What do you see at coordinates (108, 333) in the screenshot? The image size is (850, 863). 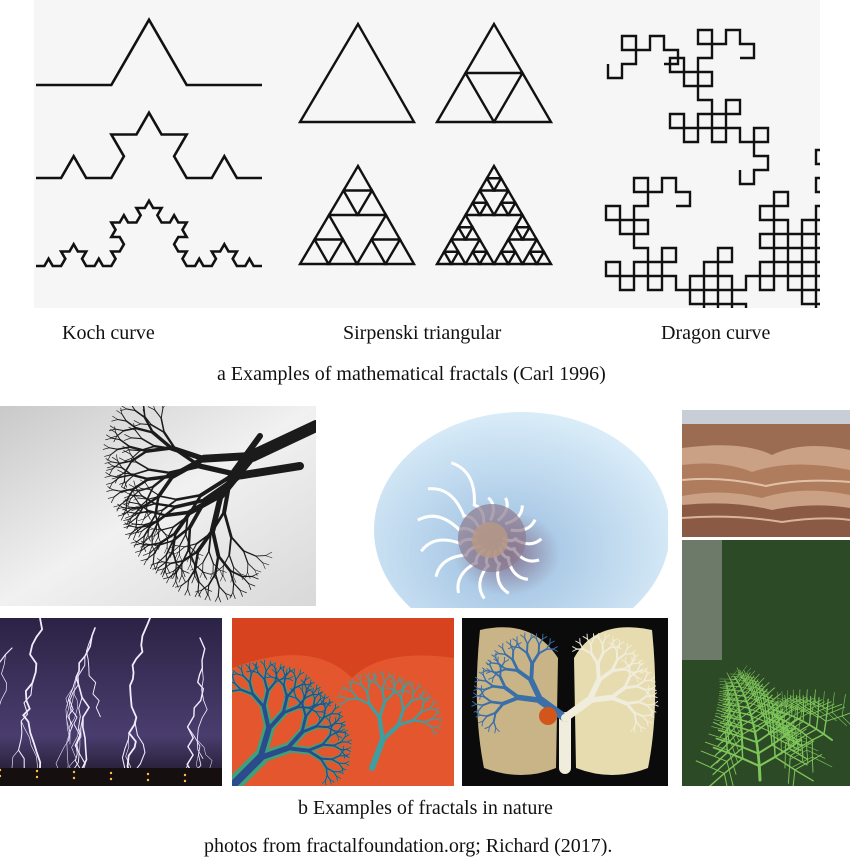 I see `koch-curve-label: Koch curve` at bounding box center [108, 333].